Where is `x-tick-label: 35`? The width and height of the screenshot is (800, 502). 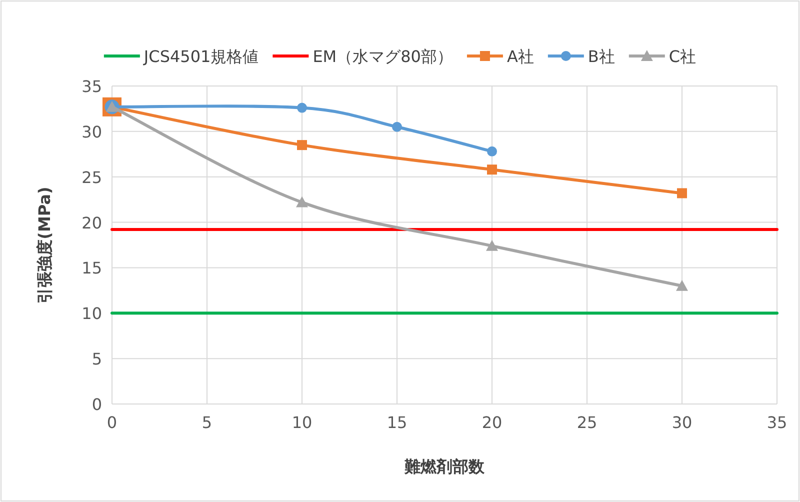 x-tick-label: 35 is located at coordinates (777, 422).